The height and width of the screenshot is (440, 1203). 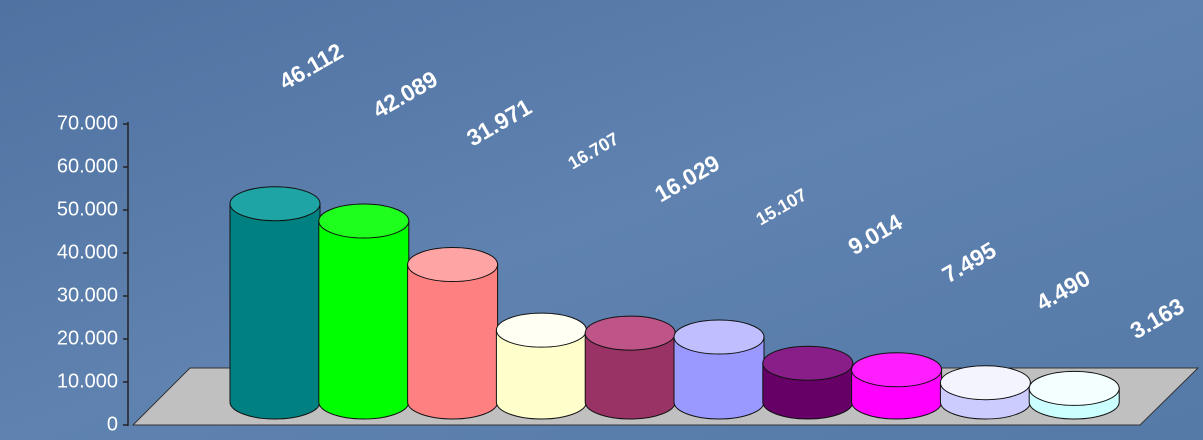 What do you see at coordinates (87, 166) in the screenshot?
I see `y-tick-label: 60.000` at bounding box center [87, 166].